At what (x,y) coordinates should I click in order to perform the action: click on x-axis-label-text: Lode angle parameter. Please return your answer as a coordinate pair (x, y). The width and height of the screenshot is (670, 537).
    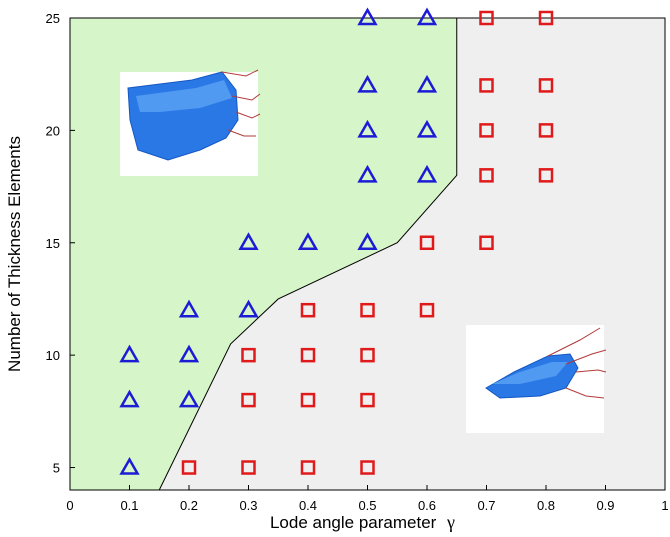
    Looking at the image, I should click on (353, 522).